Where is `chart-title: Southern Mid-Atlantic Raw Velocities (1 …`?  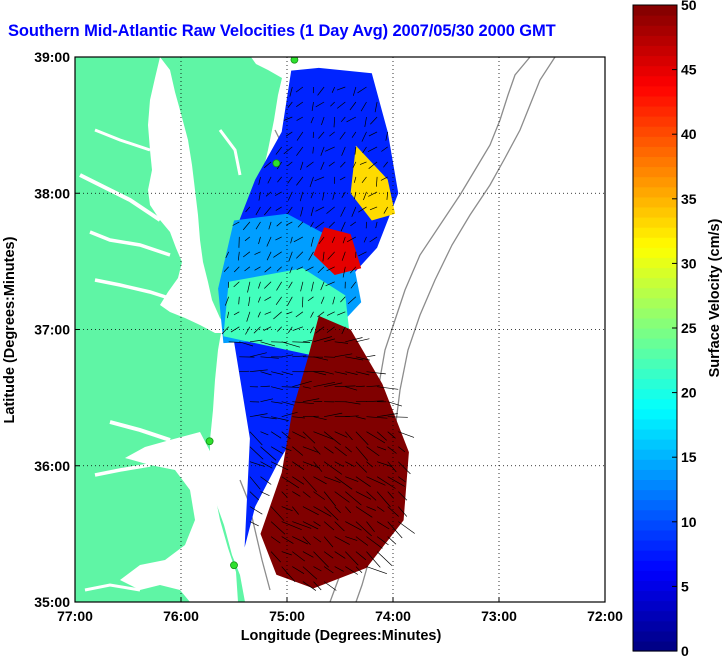 chart-title: Southern Mid-Atlantic Raw Velocities (1 … is located at coordinates (282, 31).